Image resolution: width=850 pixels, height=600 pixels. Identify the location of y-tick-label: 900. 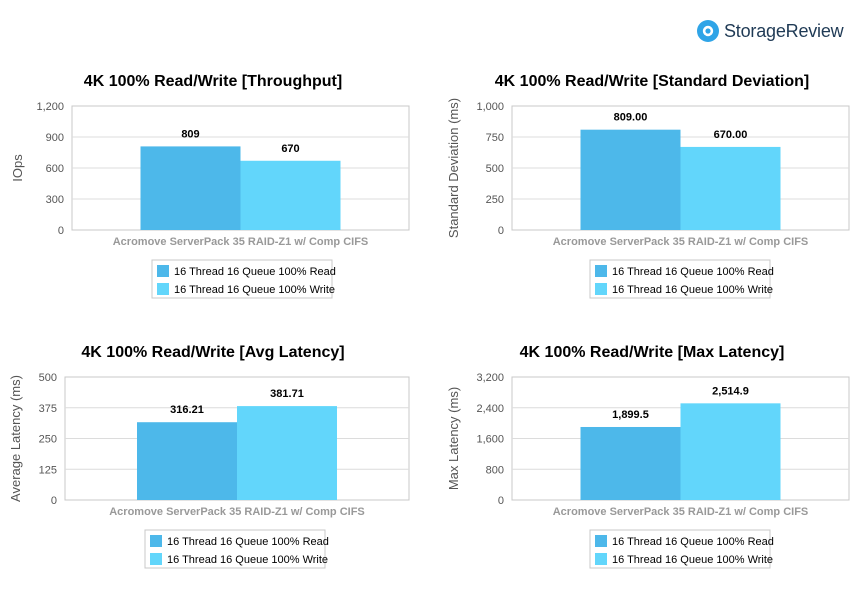
(55, 138).